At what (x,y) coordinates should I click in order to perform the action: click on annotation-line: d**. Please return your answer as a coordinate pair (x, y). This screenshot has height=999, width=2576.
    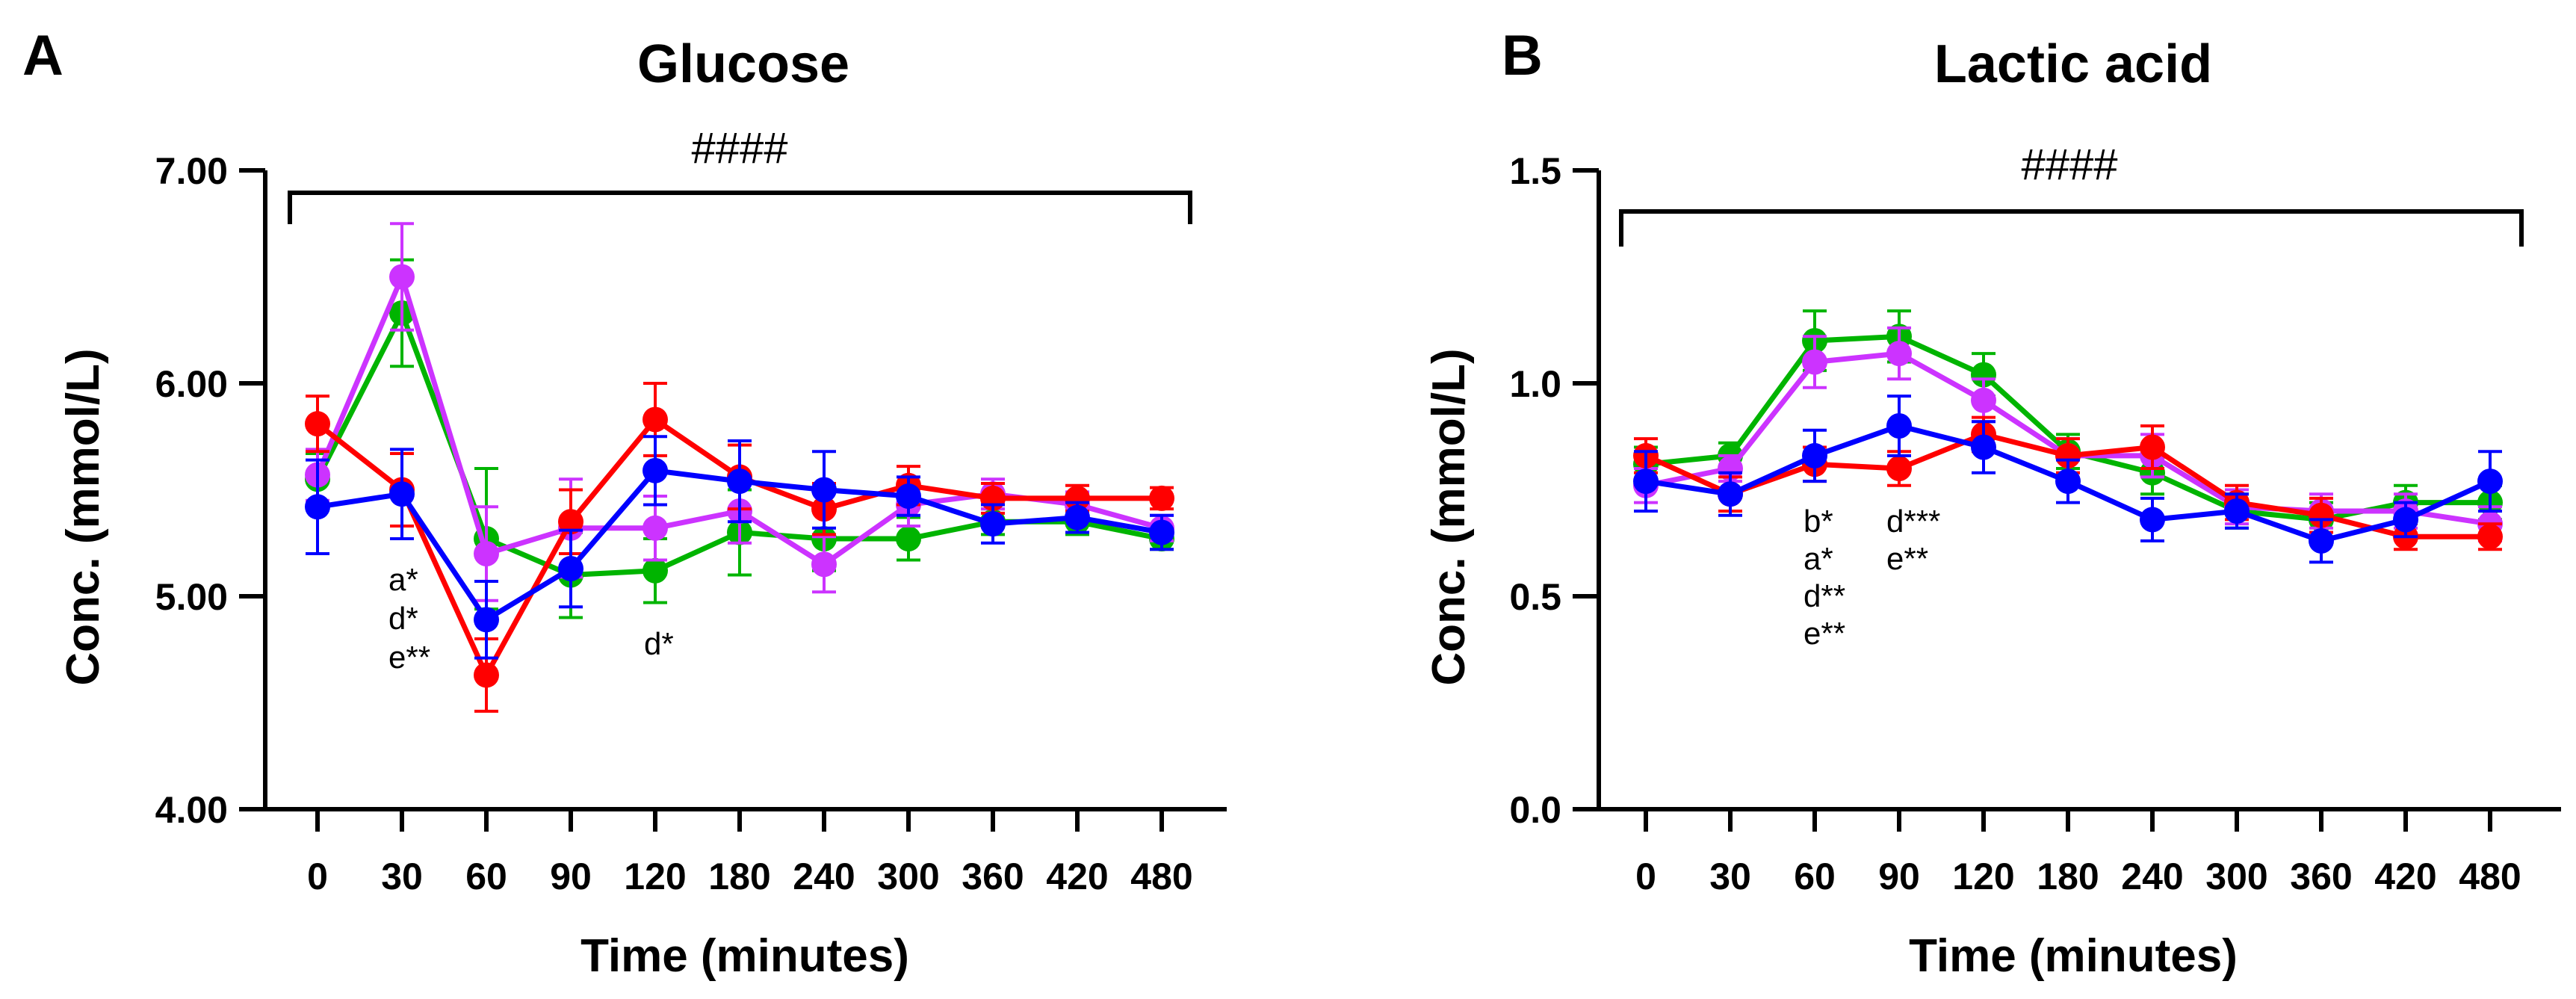
    Looking at the image, I should click on (1824, 595).